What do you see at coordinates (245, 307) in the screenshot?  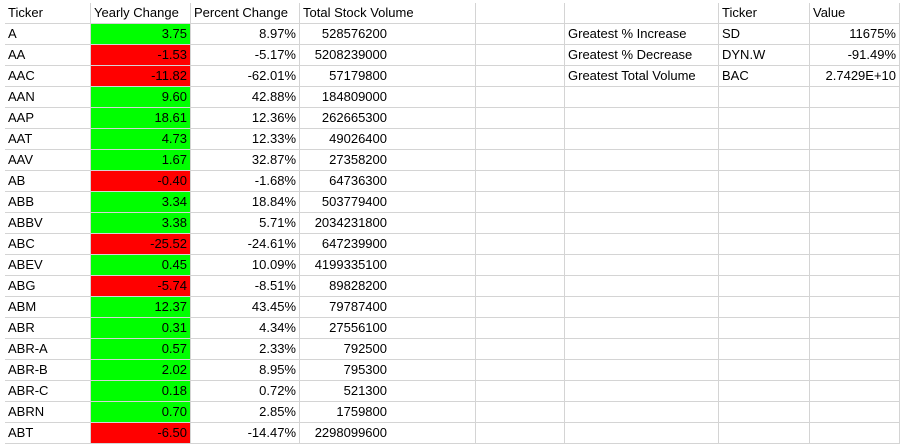 I see `percent-change-cell: 43.45%` at bounding box center [245, 307].